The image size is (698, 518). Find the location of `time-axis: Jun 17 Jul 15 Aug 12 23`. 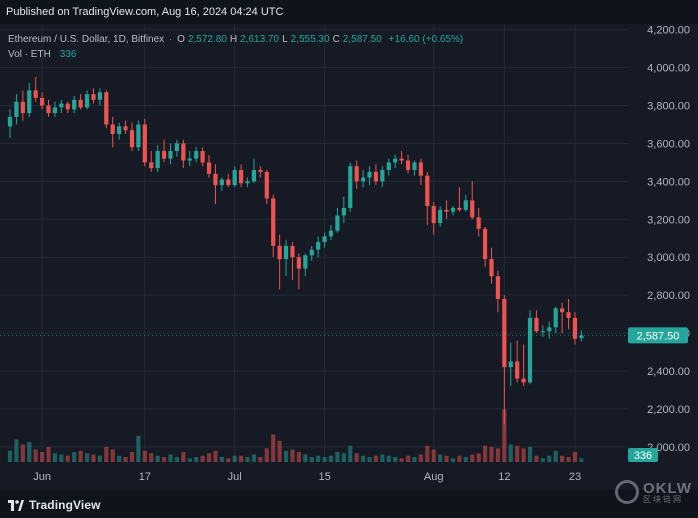

time-axis: Jun 17 Jul 15 Aug 12 23 is located at coordinates (307, 477).